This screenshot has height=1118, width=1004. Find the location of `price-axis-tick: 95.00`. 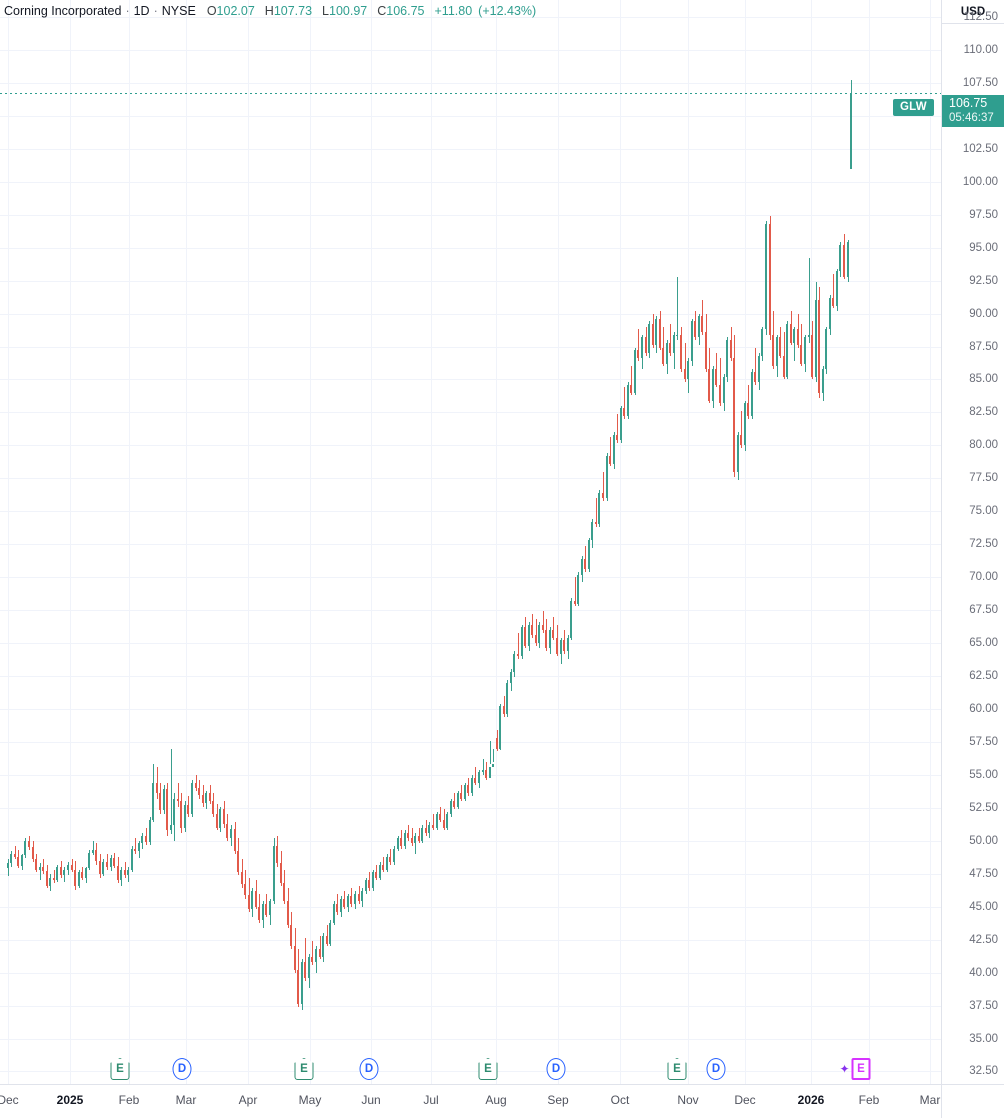

price-axis-tick: 95.00 is located at coordinates (983, 247).